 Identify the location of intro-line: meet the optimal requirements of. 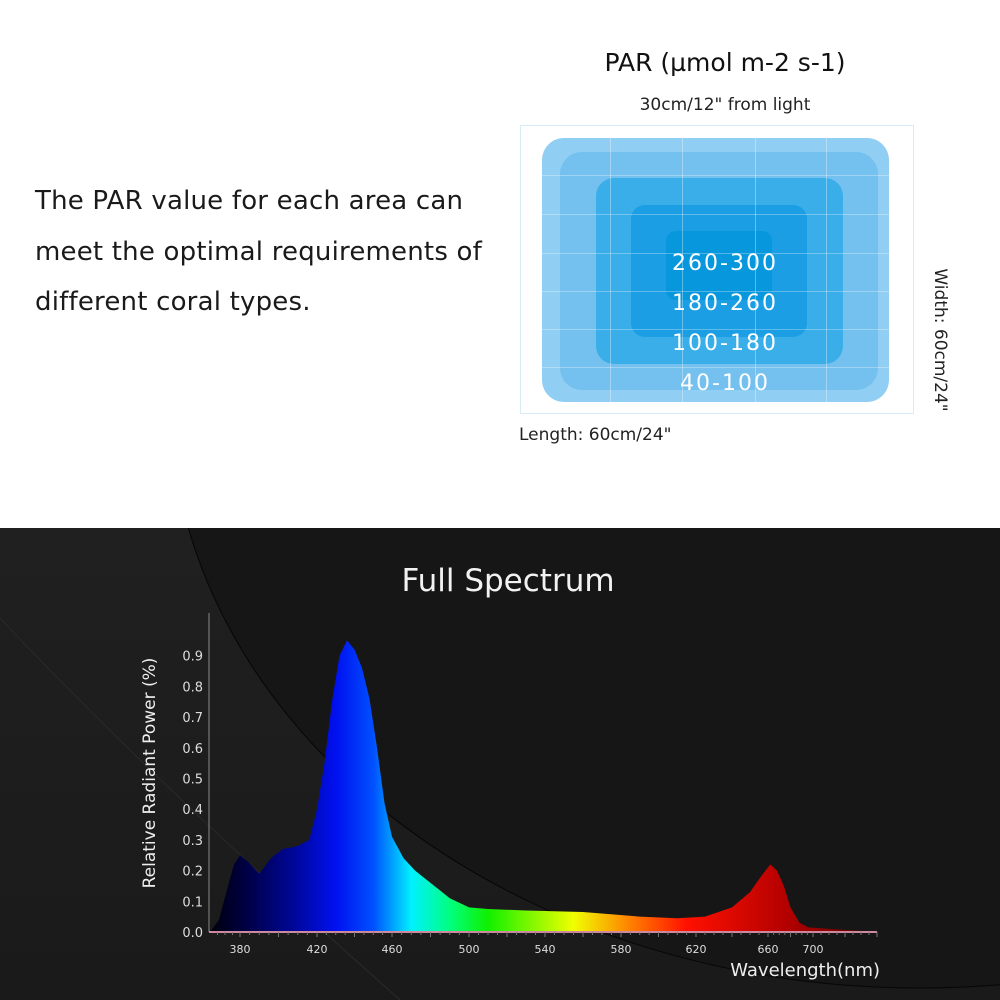
(258, 251).